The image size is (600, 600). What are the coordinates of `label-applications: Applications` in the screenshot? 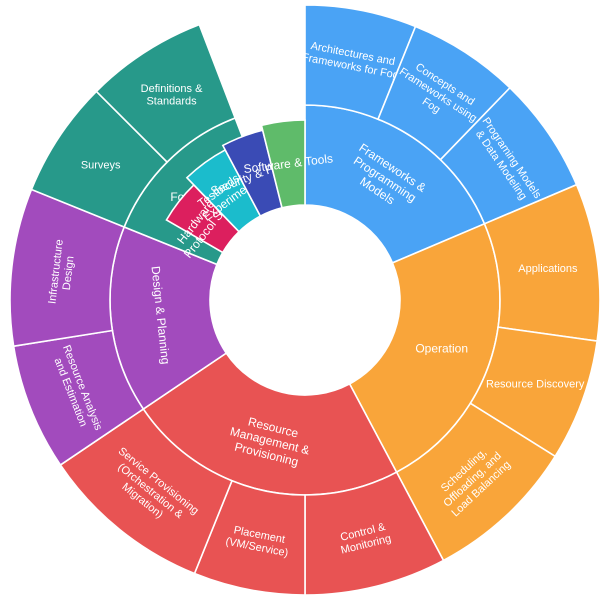 It's located at (548, 269).